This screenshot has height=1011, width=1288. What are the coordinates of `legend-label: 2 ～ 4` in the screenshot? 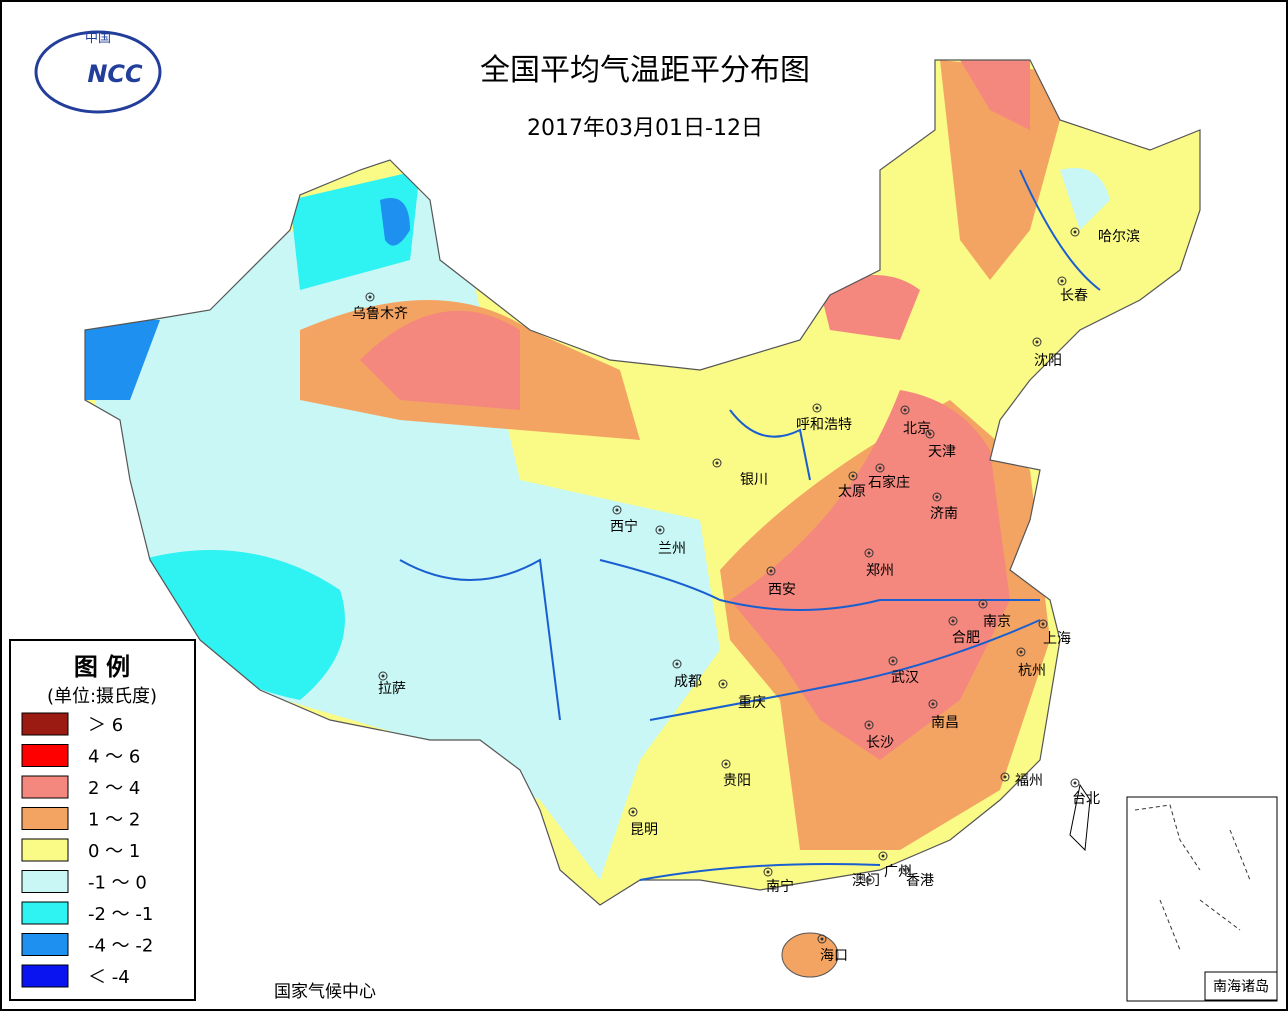 It's located at (114, 788).